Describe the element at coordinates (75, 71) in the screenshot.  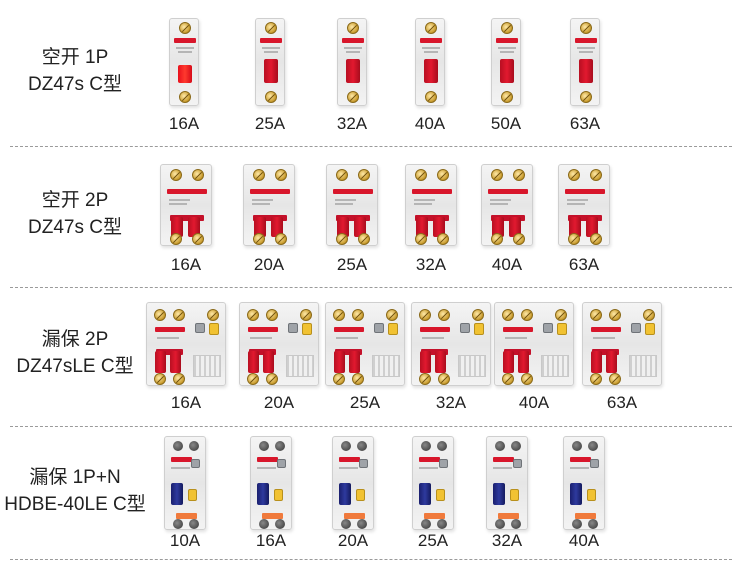
I see `row-label: 空开 1P DZ47s C型` at that location.